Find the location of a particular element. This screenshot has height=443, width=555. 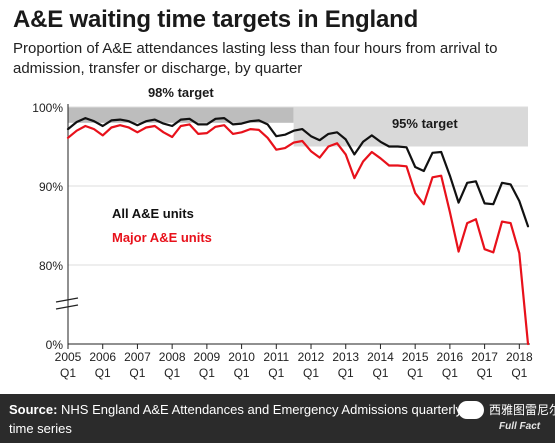

x-tick-label: 2007 is located at coordinates (137, 357).